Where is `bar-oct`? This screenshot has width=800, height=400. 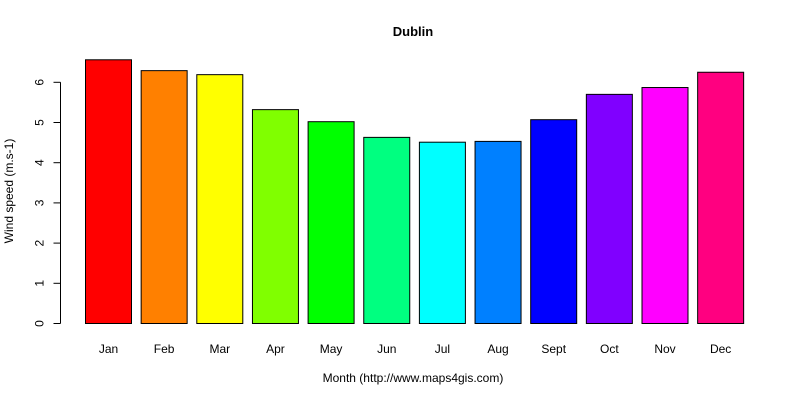
bar-oct is located at coordinates (609, 208).